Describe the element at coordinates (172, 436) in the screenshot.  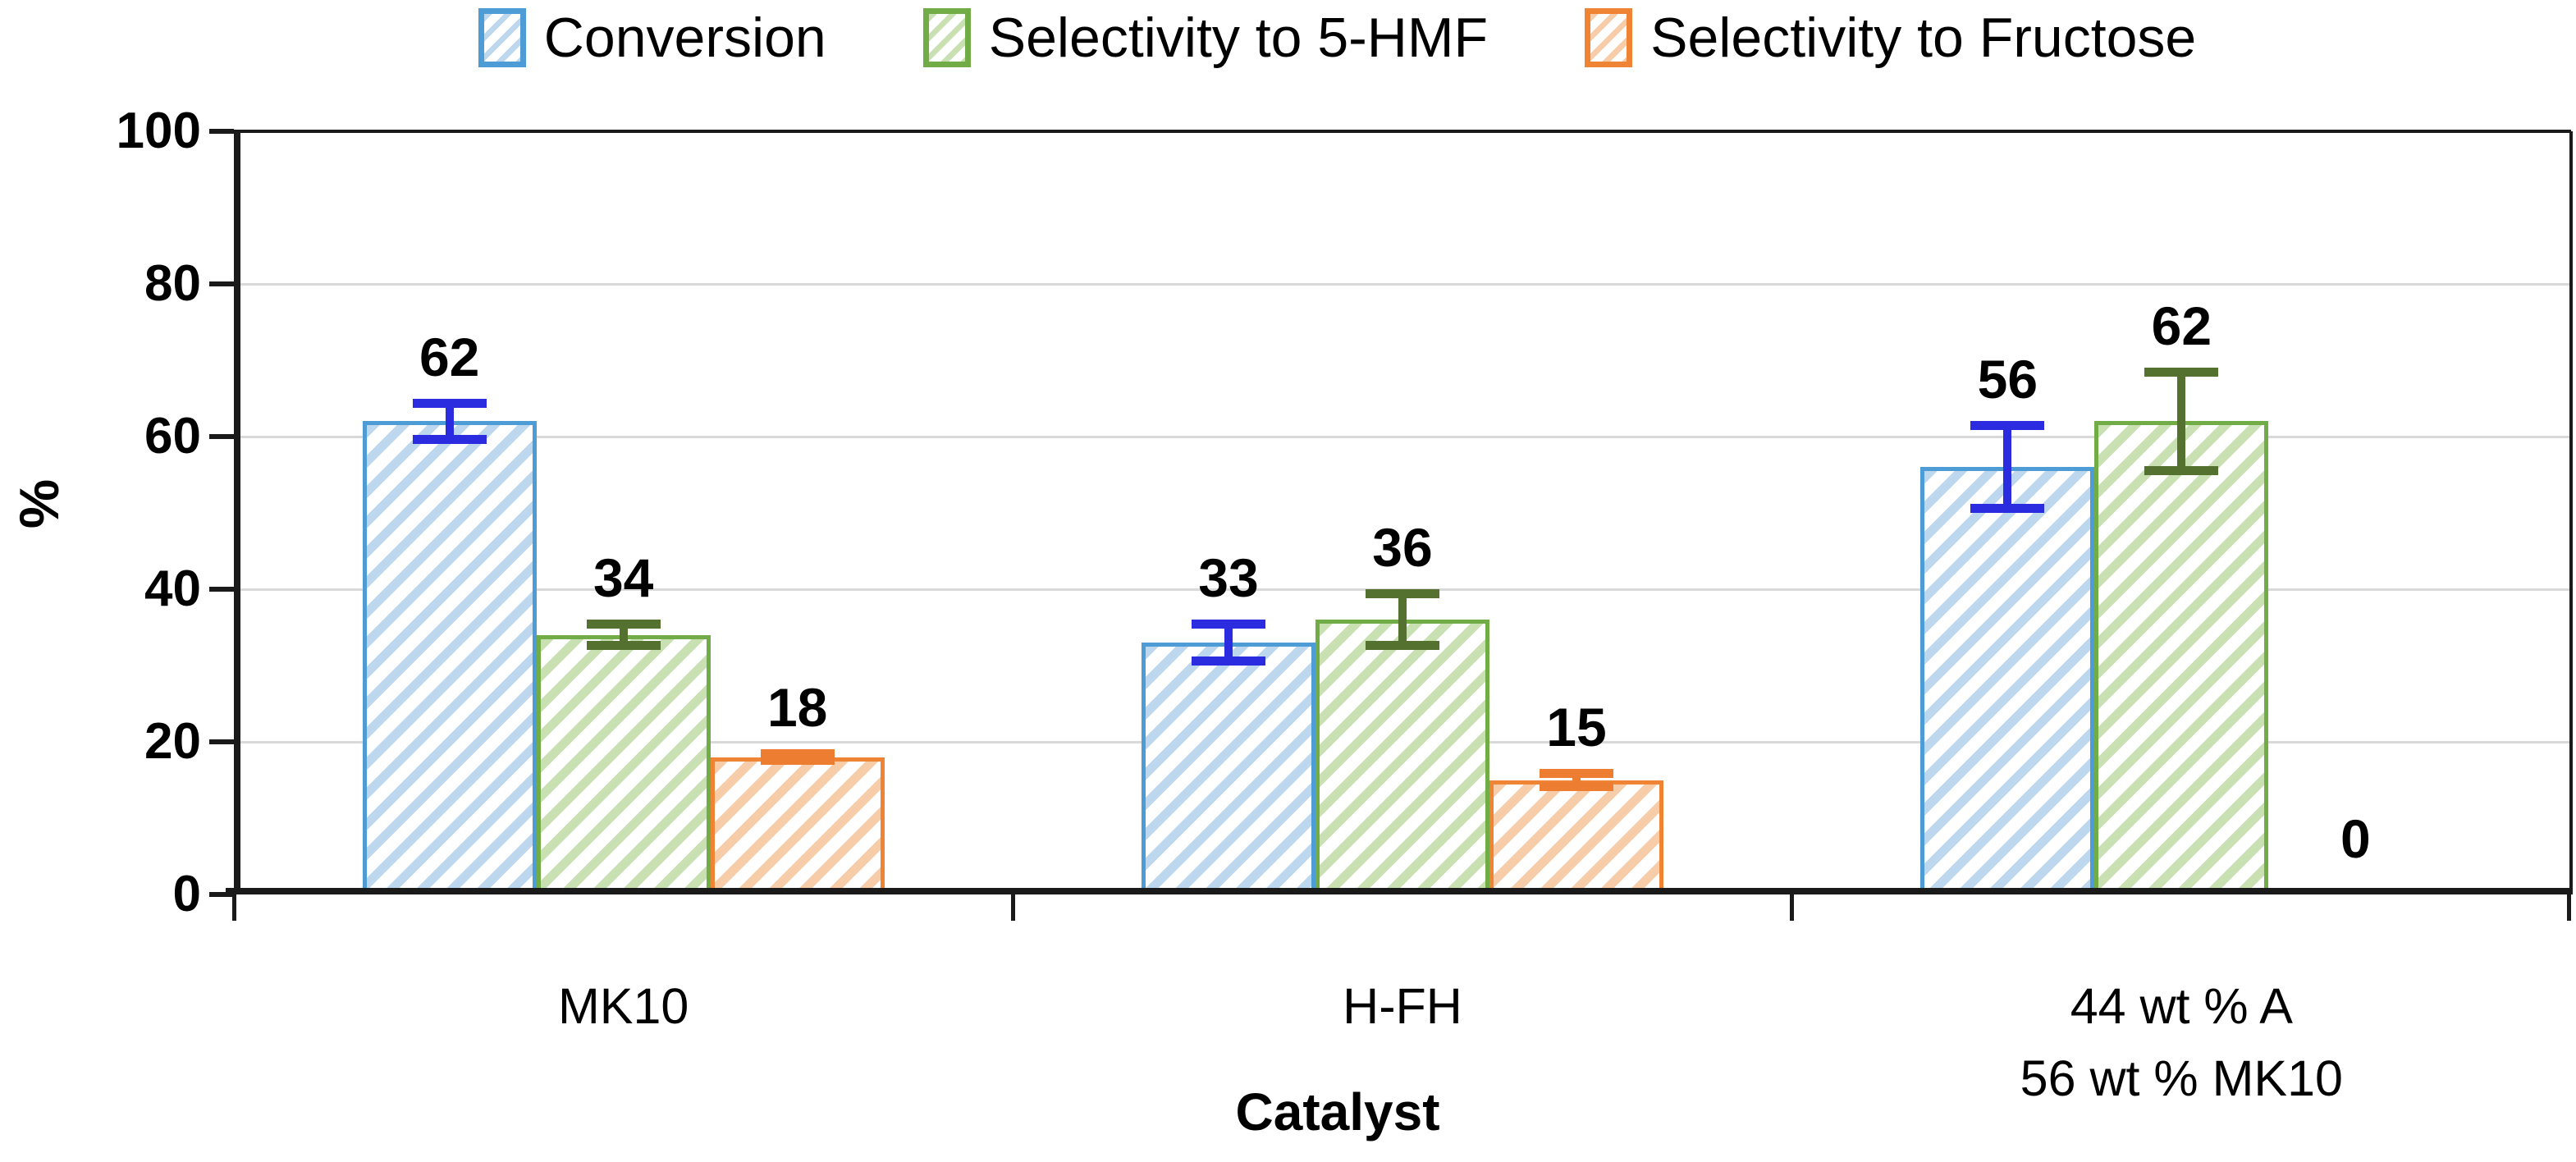
I see `y-tick-label-60: 60` at that location.